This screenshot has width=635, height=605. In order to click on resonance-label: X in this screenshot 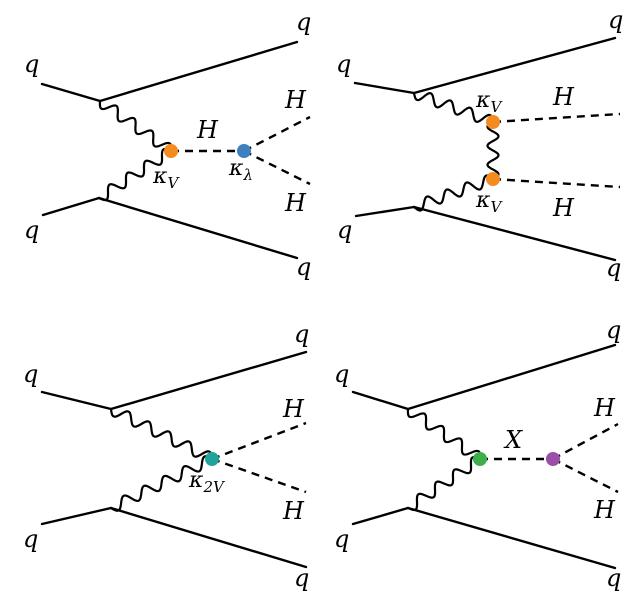, I will do `click(513, 440)`.